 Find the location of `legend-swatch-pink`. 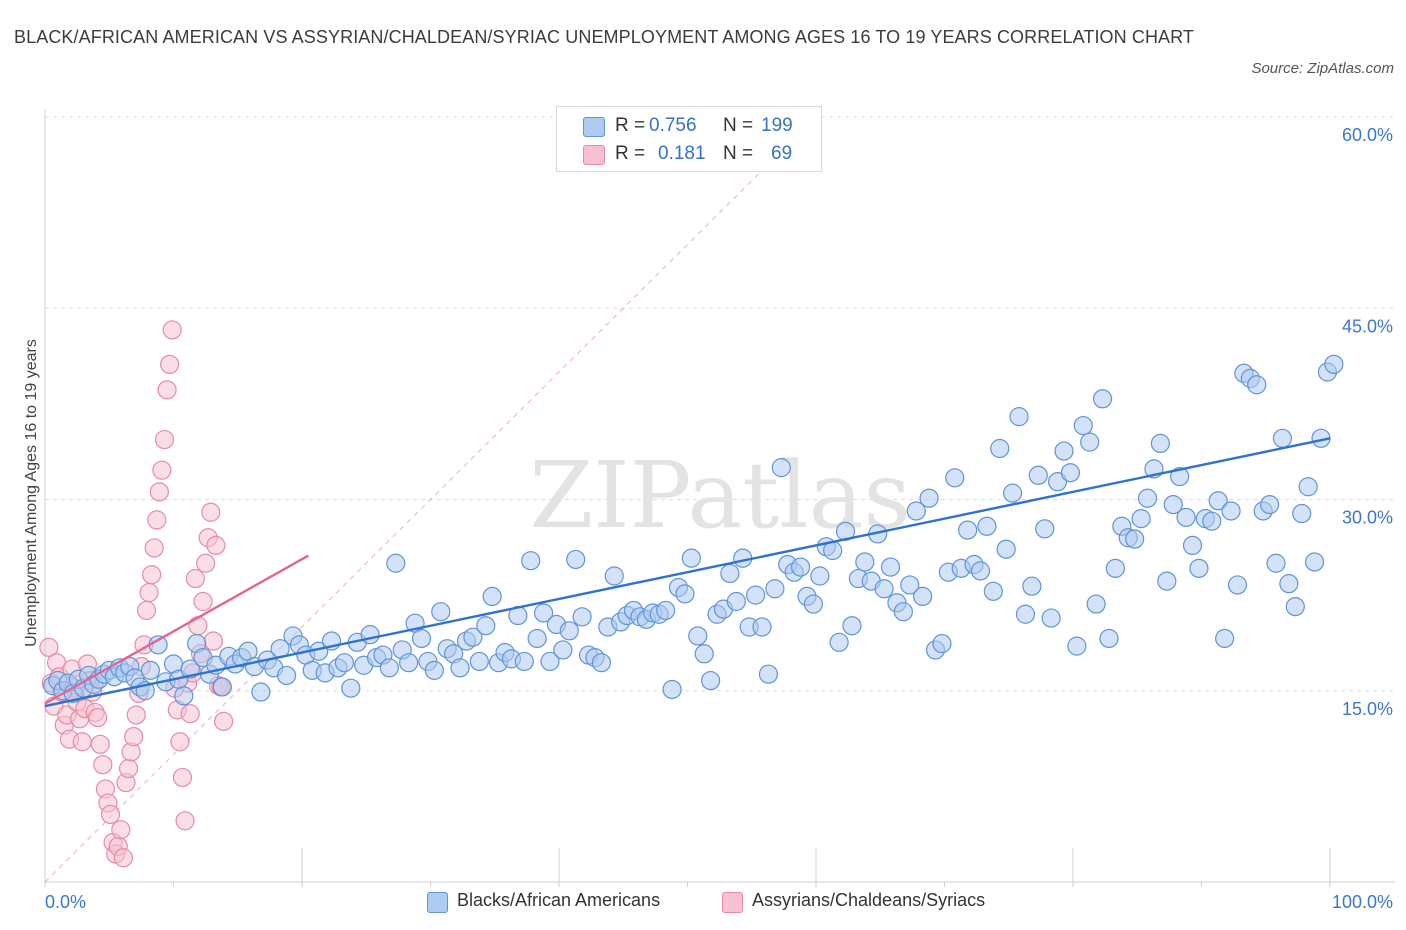

legend-swatch-pink is located at coordinates (732, 902).